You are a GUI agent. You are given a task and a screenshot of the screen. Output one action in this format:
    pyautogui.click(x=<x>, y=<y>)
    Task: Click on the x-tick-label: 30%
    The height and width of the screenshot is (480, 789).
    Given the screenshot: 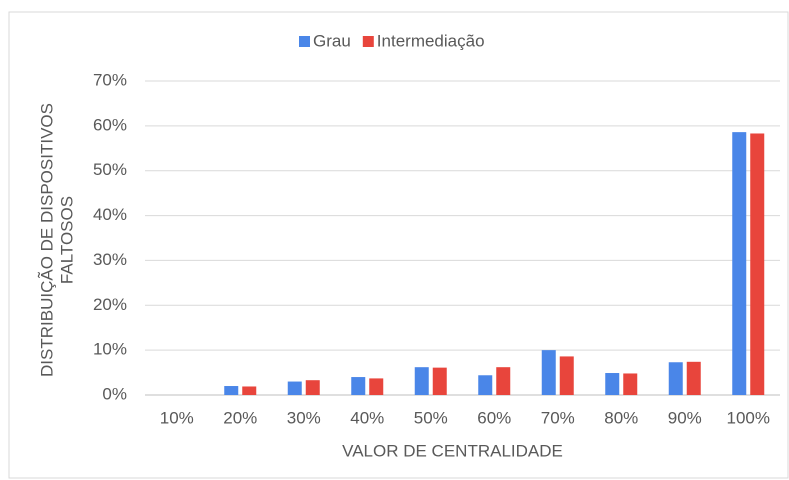 What is the action you would take?
    pyautogui.click(x=304, y=417)
    